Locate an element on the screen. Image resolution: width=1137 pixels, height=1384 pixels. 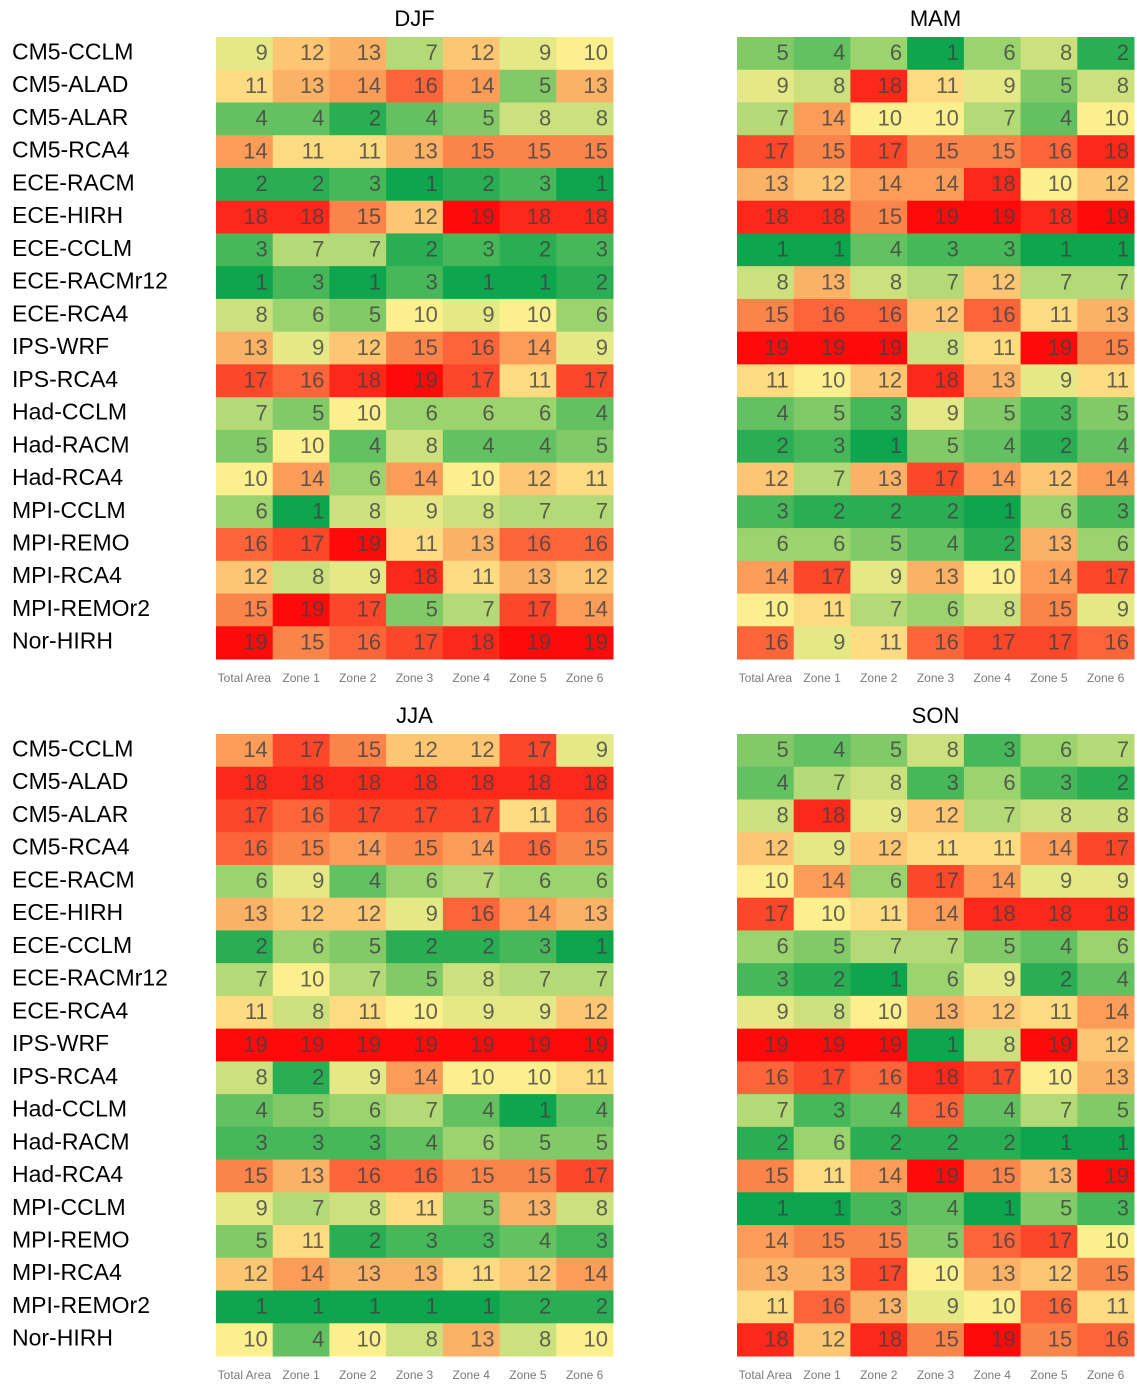
row-label: MPI-REMO is located at coordinates (71, 1239).